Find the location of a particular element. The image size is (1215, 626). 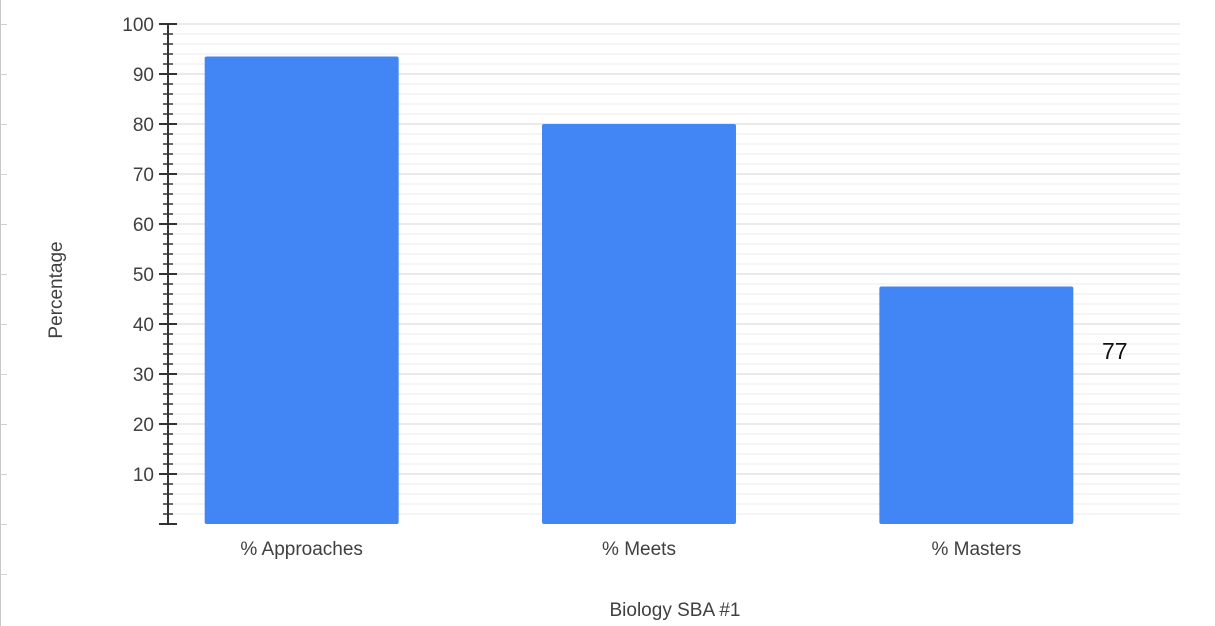

y-tick-label: 90 is located at coordinates (143, 75).